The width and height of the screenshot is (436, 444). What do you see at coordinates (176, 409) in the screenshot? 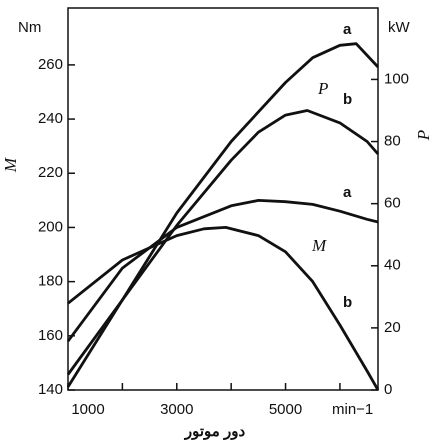
I see `x-tick-label: 3000` at bounding box center [176, 409].